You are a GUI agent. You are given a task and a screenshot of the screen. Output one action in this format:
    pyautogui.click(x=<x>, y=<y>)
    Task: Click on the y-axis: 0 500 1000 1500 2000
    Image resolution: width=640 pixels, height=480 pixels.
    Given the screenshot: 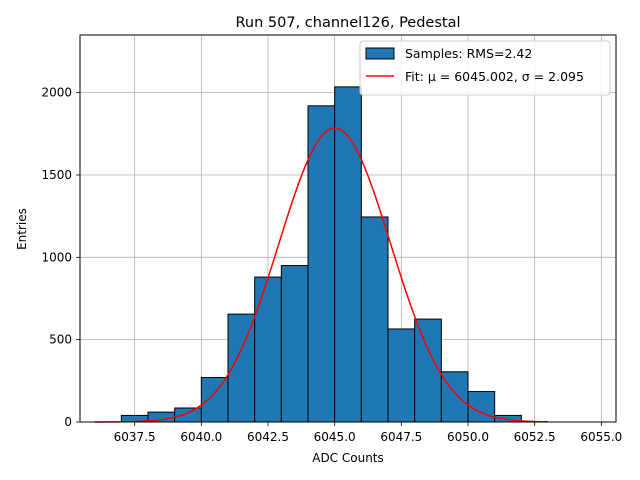 What is the action you would take?
    pyautogui.click(x=60, y=257)
    